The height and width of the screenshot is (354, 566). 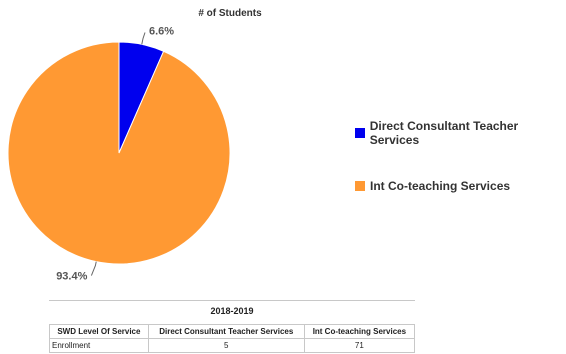 I want to click on table-header-cell: Direct Consultant Teacher Services, so click(x=226, y=331).